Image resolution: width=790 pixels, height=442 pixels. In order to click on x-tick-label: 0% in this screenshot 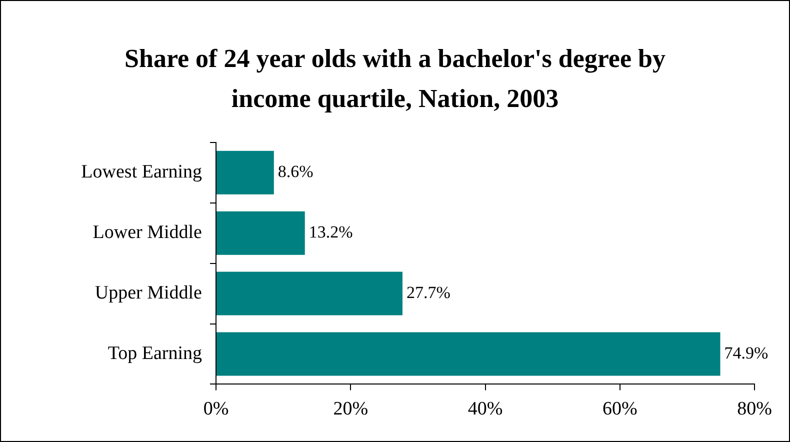, I will do `click(216, 409)`.